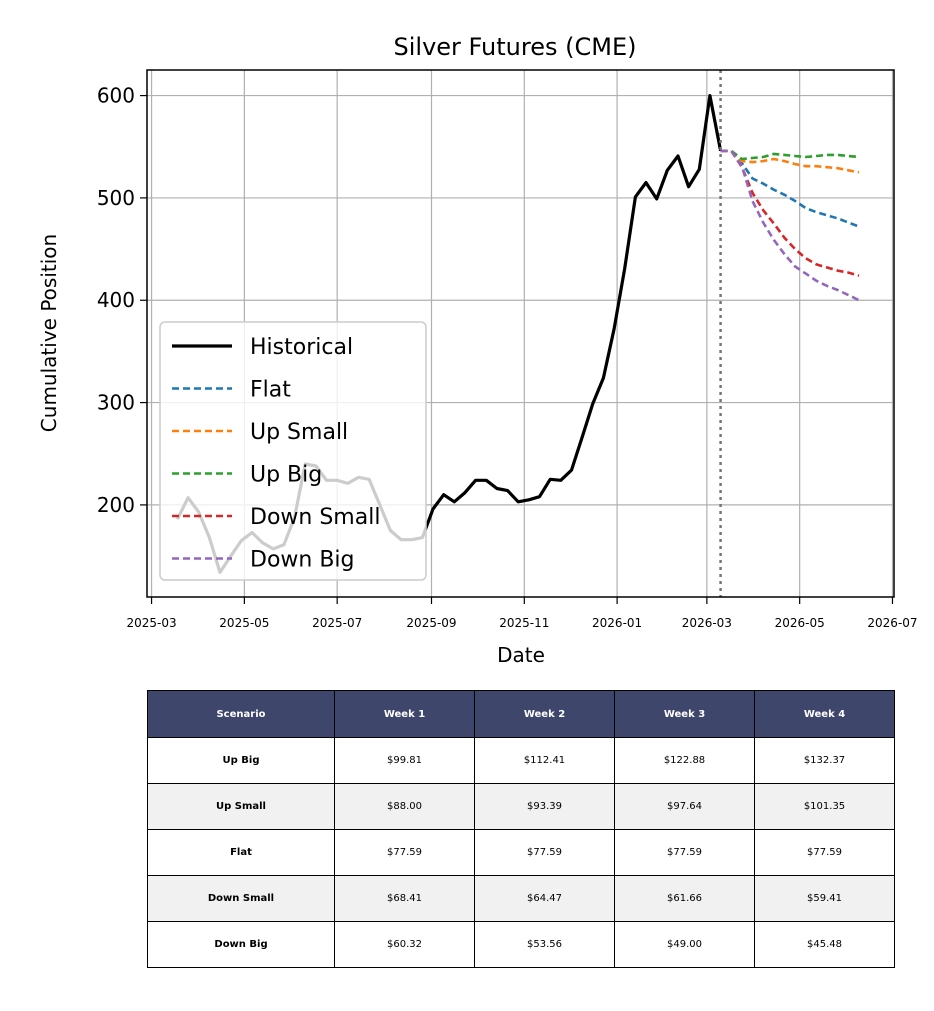 The width and height of the screenshot is (934, 1011). I want to click on y-tick-label: 600, so click(116, 96).